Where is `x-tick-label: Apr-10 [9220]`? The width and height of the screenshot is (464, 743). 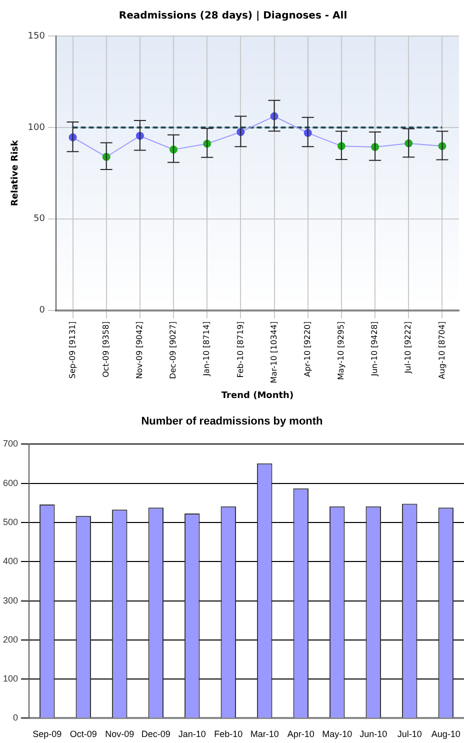 x-tick-label: Apr-10 [9220] is located at coordinates (307, 349).